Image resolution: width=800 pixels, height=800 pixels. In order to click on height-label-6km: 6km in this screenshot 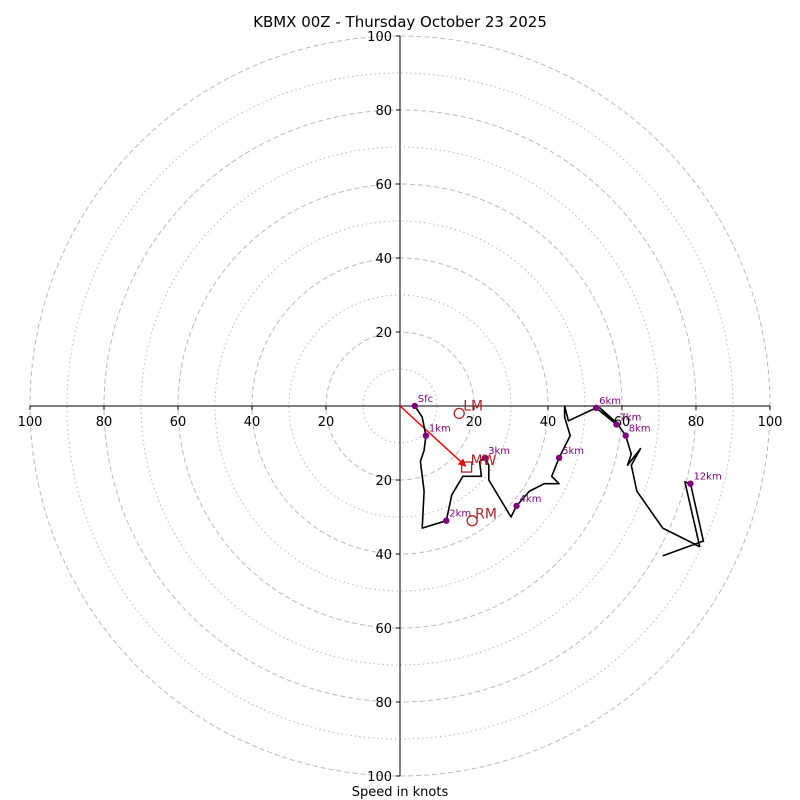, I will do `click(610, 401)`.